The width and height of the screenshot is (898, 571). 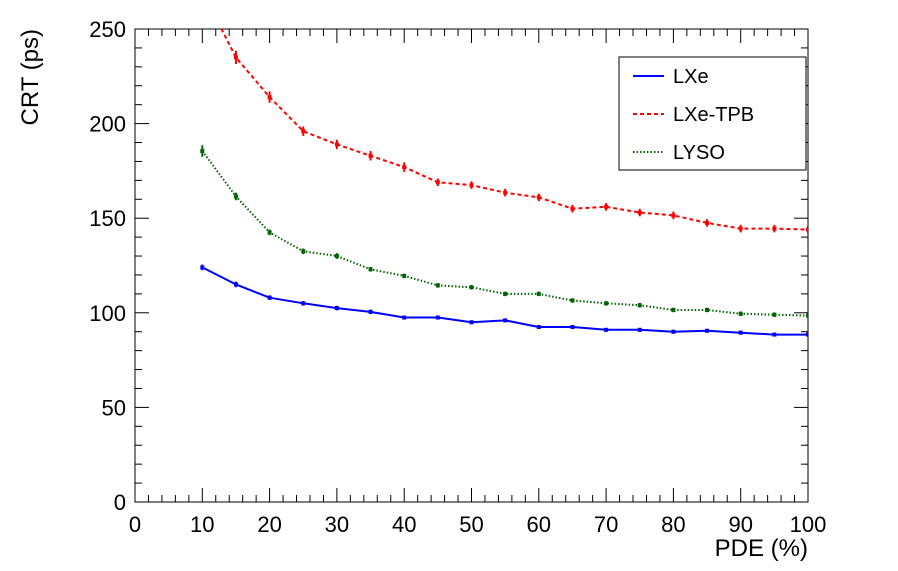 I want to click on x-tick-label: 80, so click(x=673, y=524).